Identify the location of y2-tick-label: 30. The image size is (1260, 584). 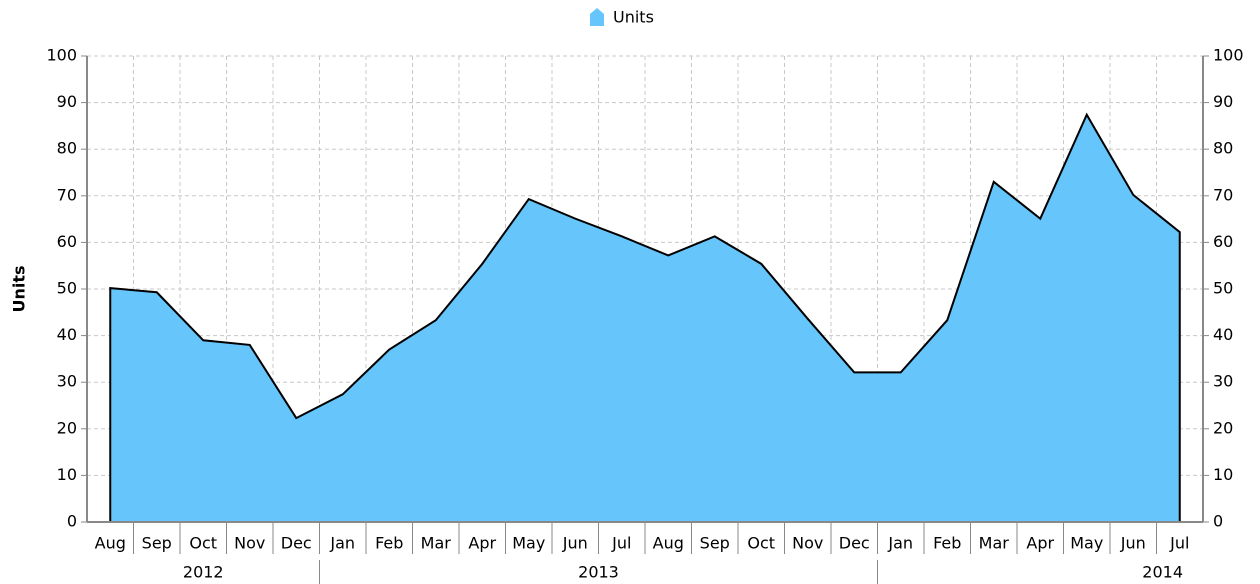
(1223, 381).